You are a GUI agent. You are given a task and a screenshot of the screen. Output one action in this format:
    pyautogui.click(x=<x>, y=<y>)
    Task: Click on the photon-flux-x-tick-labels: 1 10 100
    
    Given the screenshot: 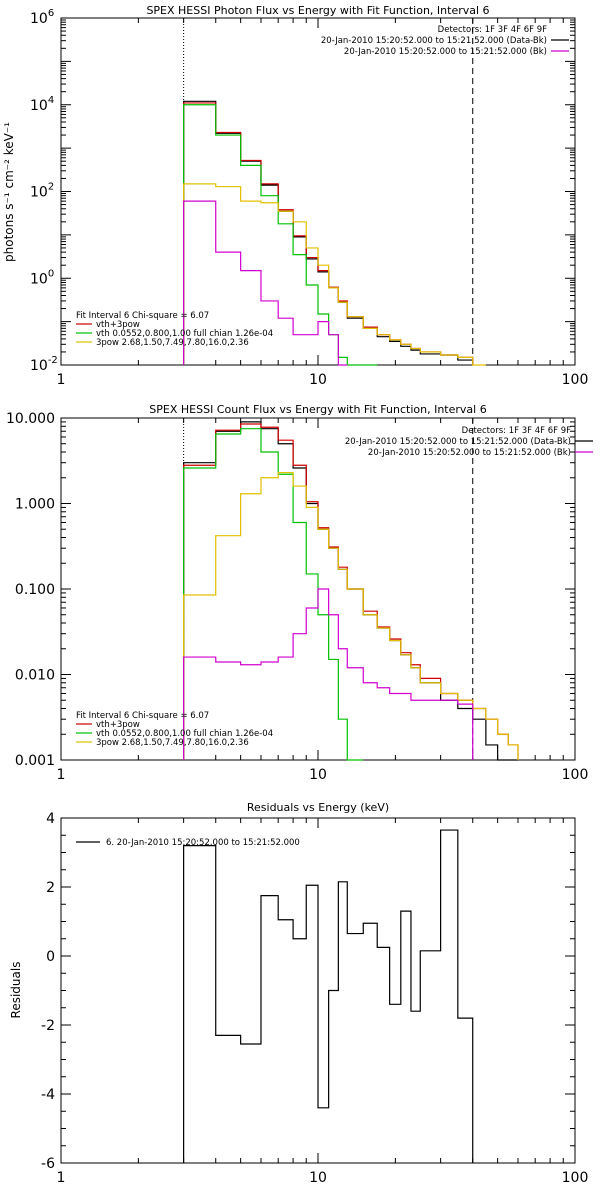 What is the action you would take?
    pyautogui.click(x=323, y=380)
    